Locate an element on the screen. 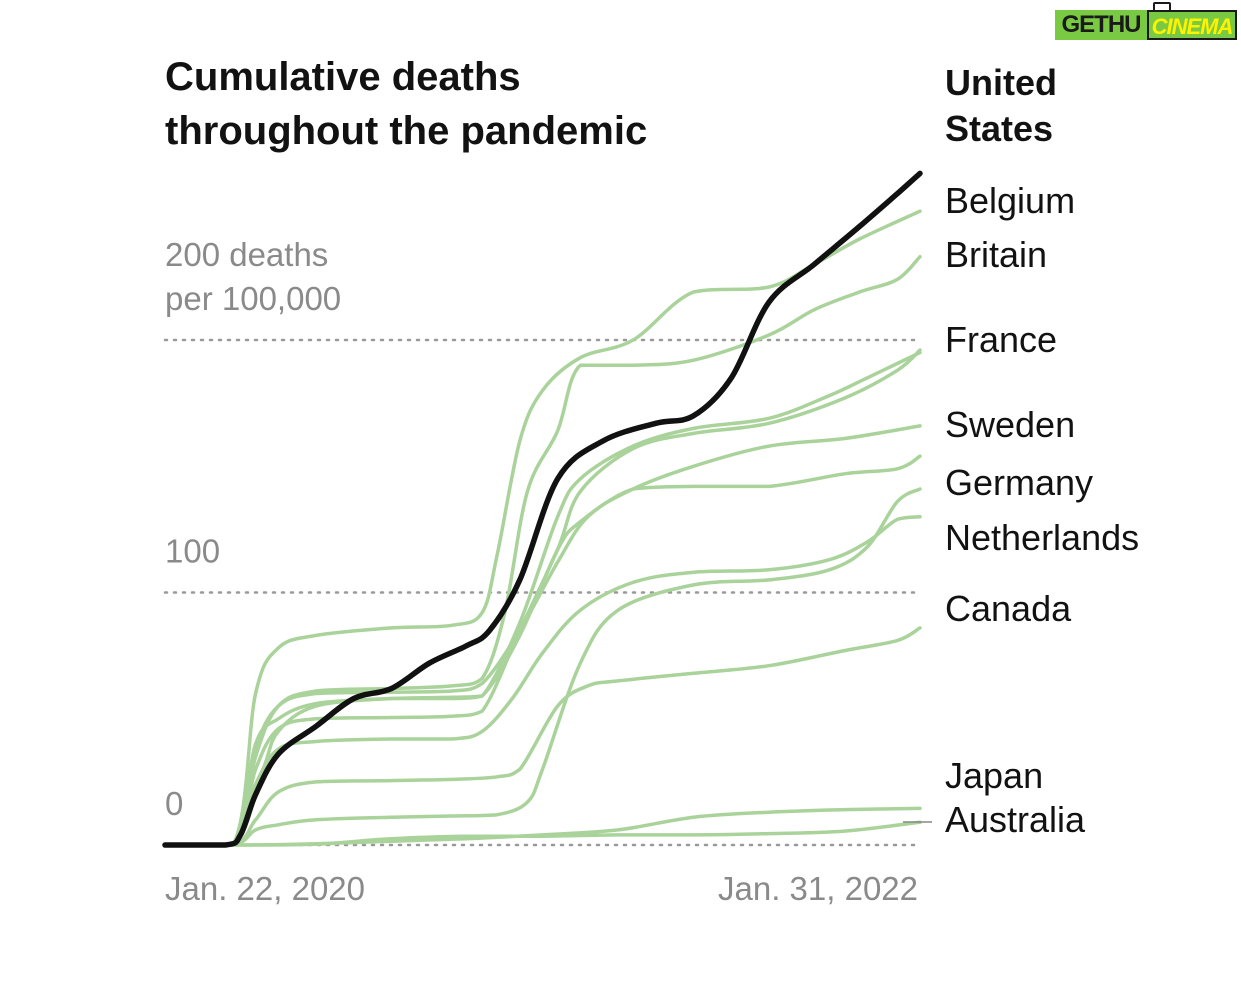 The height and width of the screenshot is (991, 1241). y-tick-label-0-0: 0 is located at coordinates (174, 803).